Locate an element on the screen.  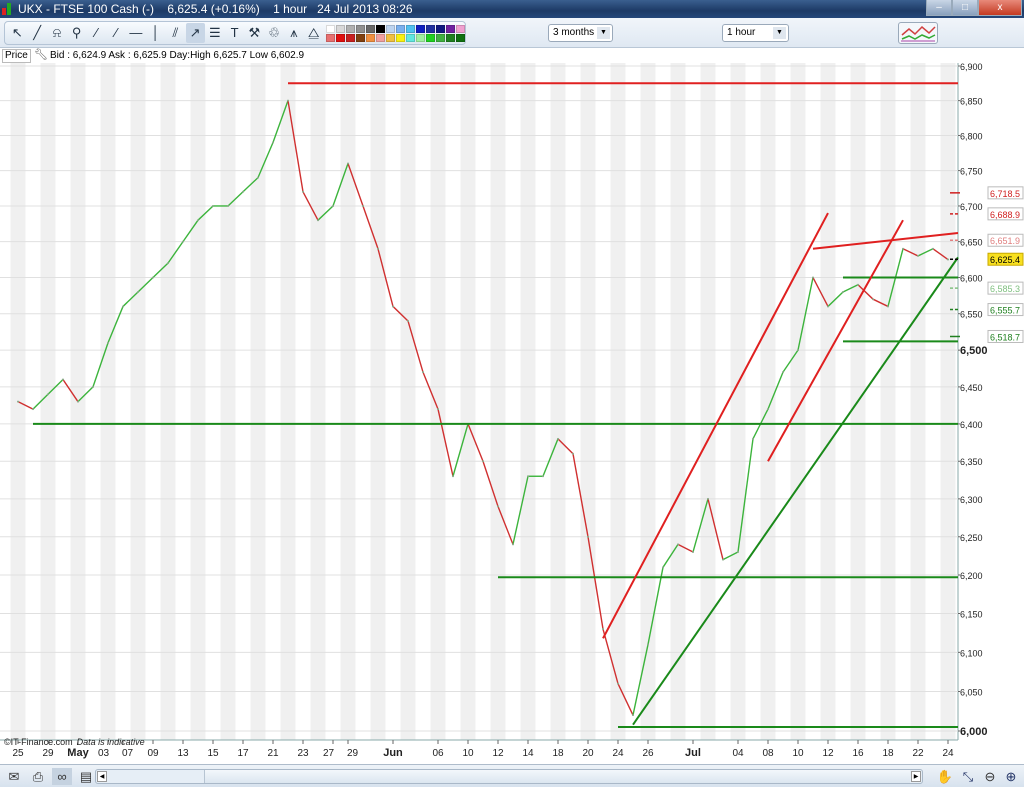
text-icon: T is located at coordinates (234, 32).